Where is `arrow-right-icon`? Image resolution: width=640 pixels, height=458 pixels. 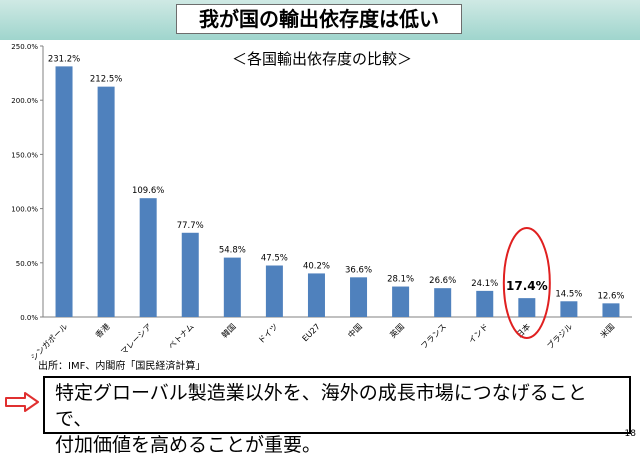 arrow-right-icon is located at coordinates (22, 402).